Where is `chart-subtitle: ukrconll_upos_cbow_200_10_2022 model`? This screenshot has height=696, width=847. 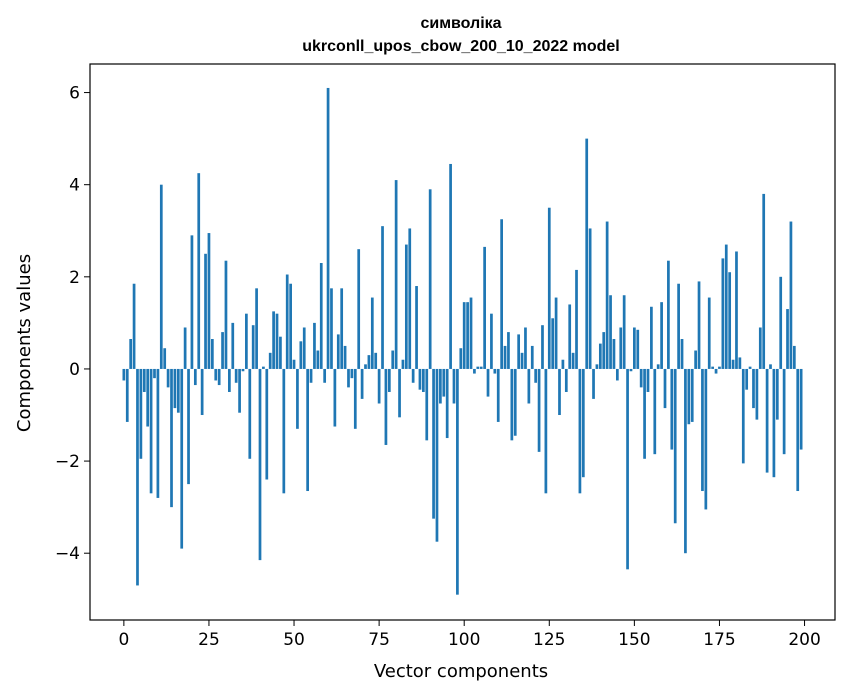
chart-subtitle: ukrconll_upos_cbow_200_10_2022 model is located at coordinates (460, 46).